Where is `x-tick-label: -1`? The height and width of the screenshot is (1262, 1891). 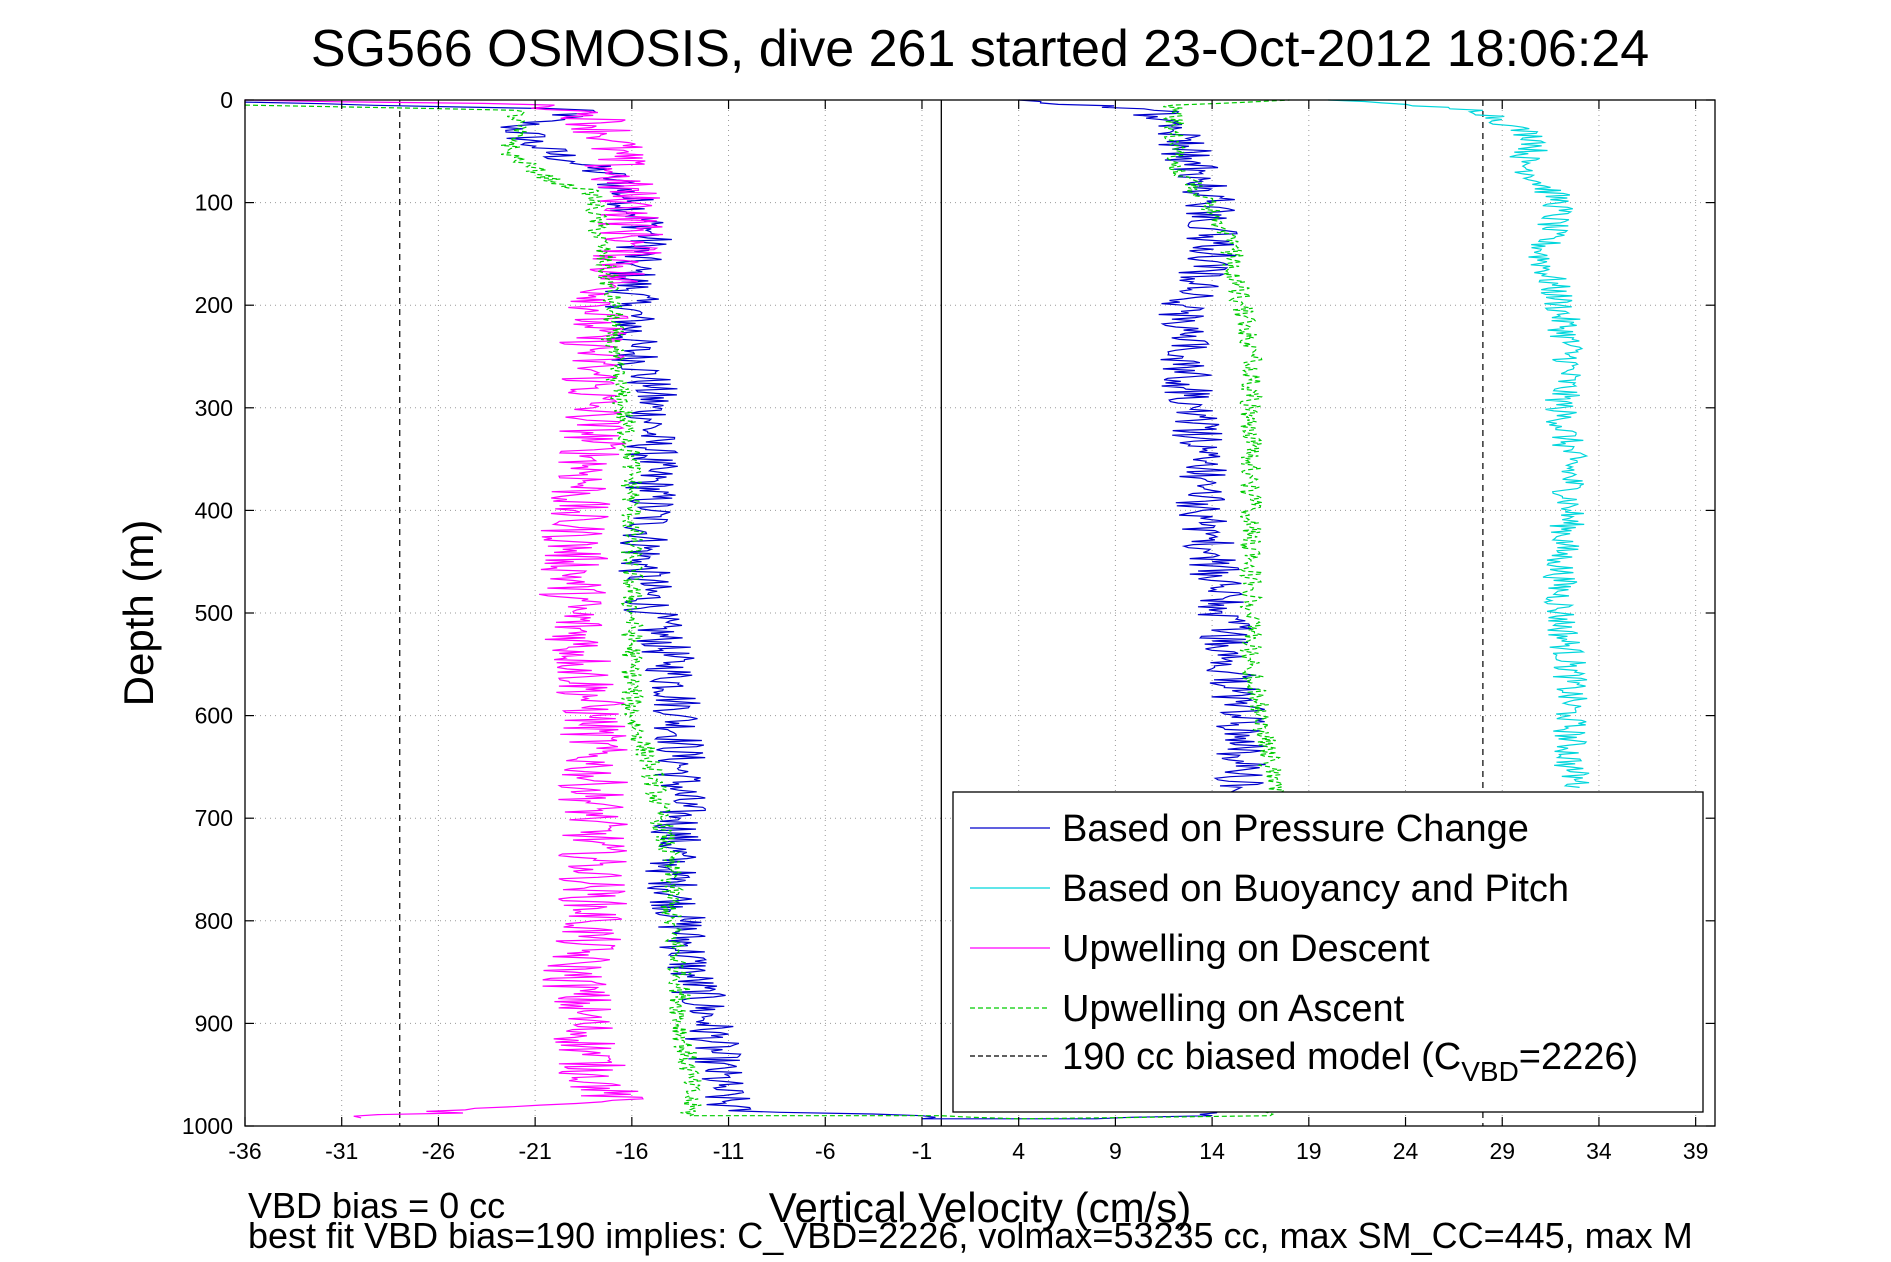
x-tick-label: -1 is located at coordinates (922, 1151).